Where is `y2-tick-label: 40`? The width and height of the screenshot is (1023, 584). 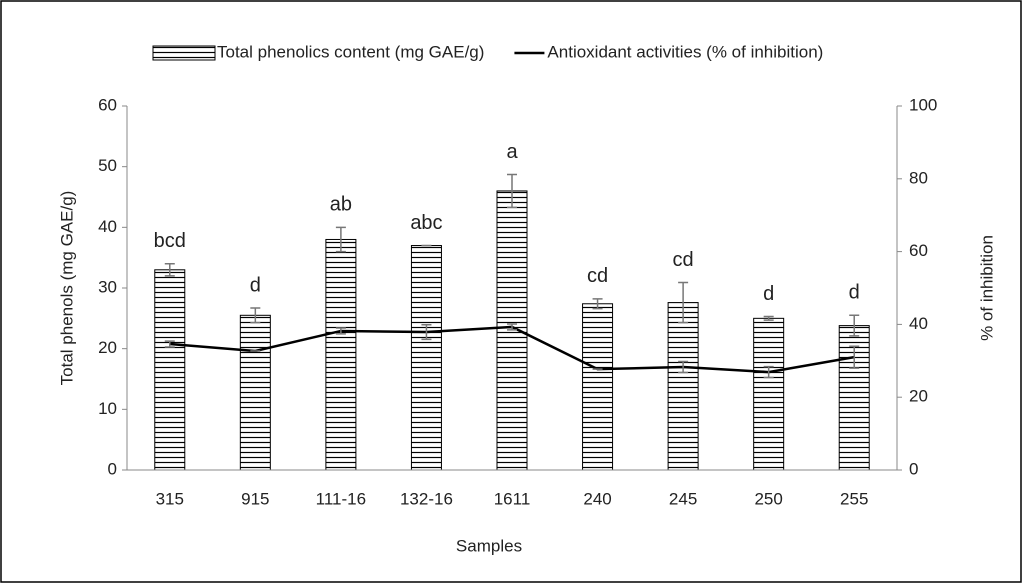 y2-tick-label: 40 is located at coordinates (918, 323).